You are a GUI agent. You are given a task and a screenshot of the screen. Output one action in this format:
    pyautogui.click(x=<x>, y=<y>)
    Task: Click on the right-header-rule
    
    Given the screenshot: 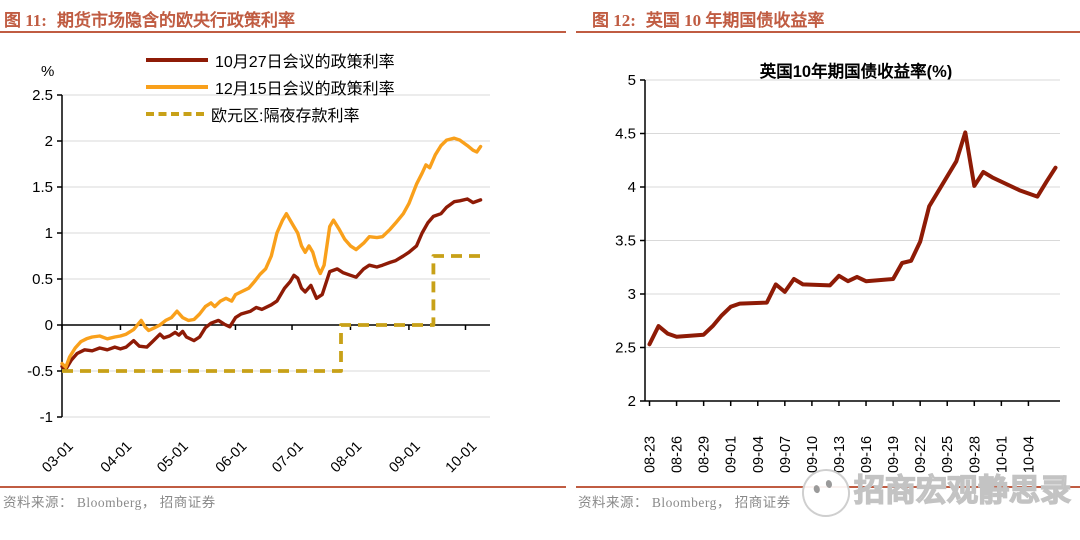 What is the action you would take?
    pyautogui.click(x=828, y=32)
    